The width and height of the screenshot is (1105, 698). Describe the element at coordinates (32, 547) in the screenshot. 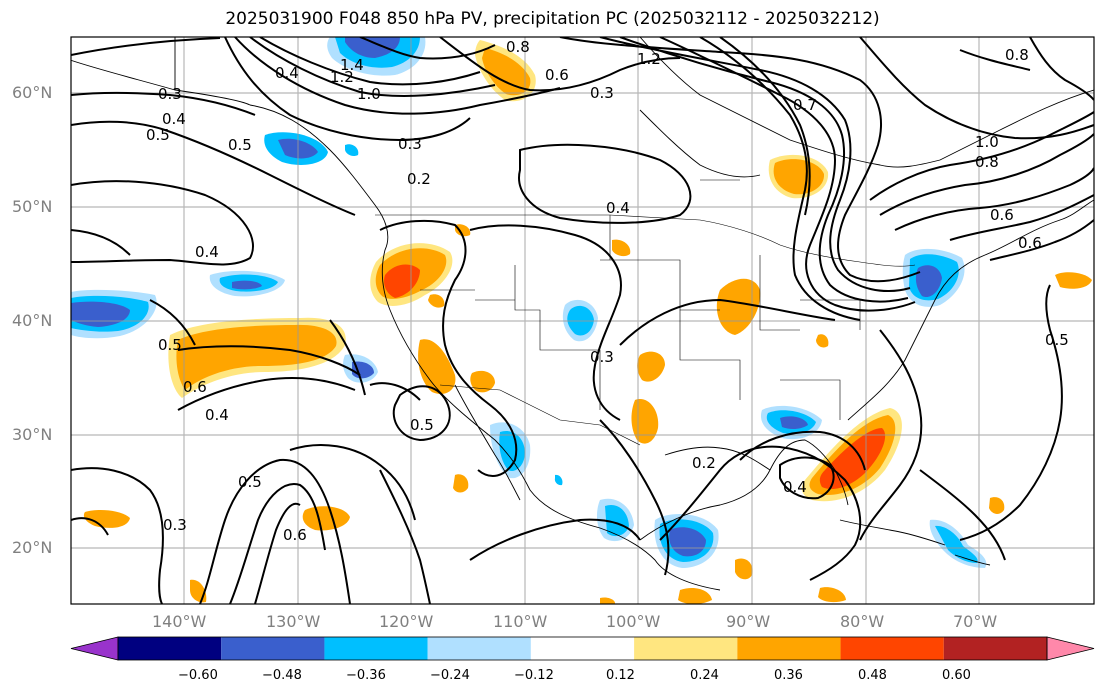

I see `lat-label-20n: 20°N` at that location.